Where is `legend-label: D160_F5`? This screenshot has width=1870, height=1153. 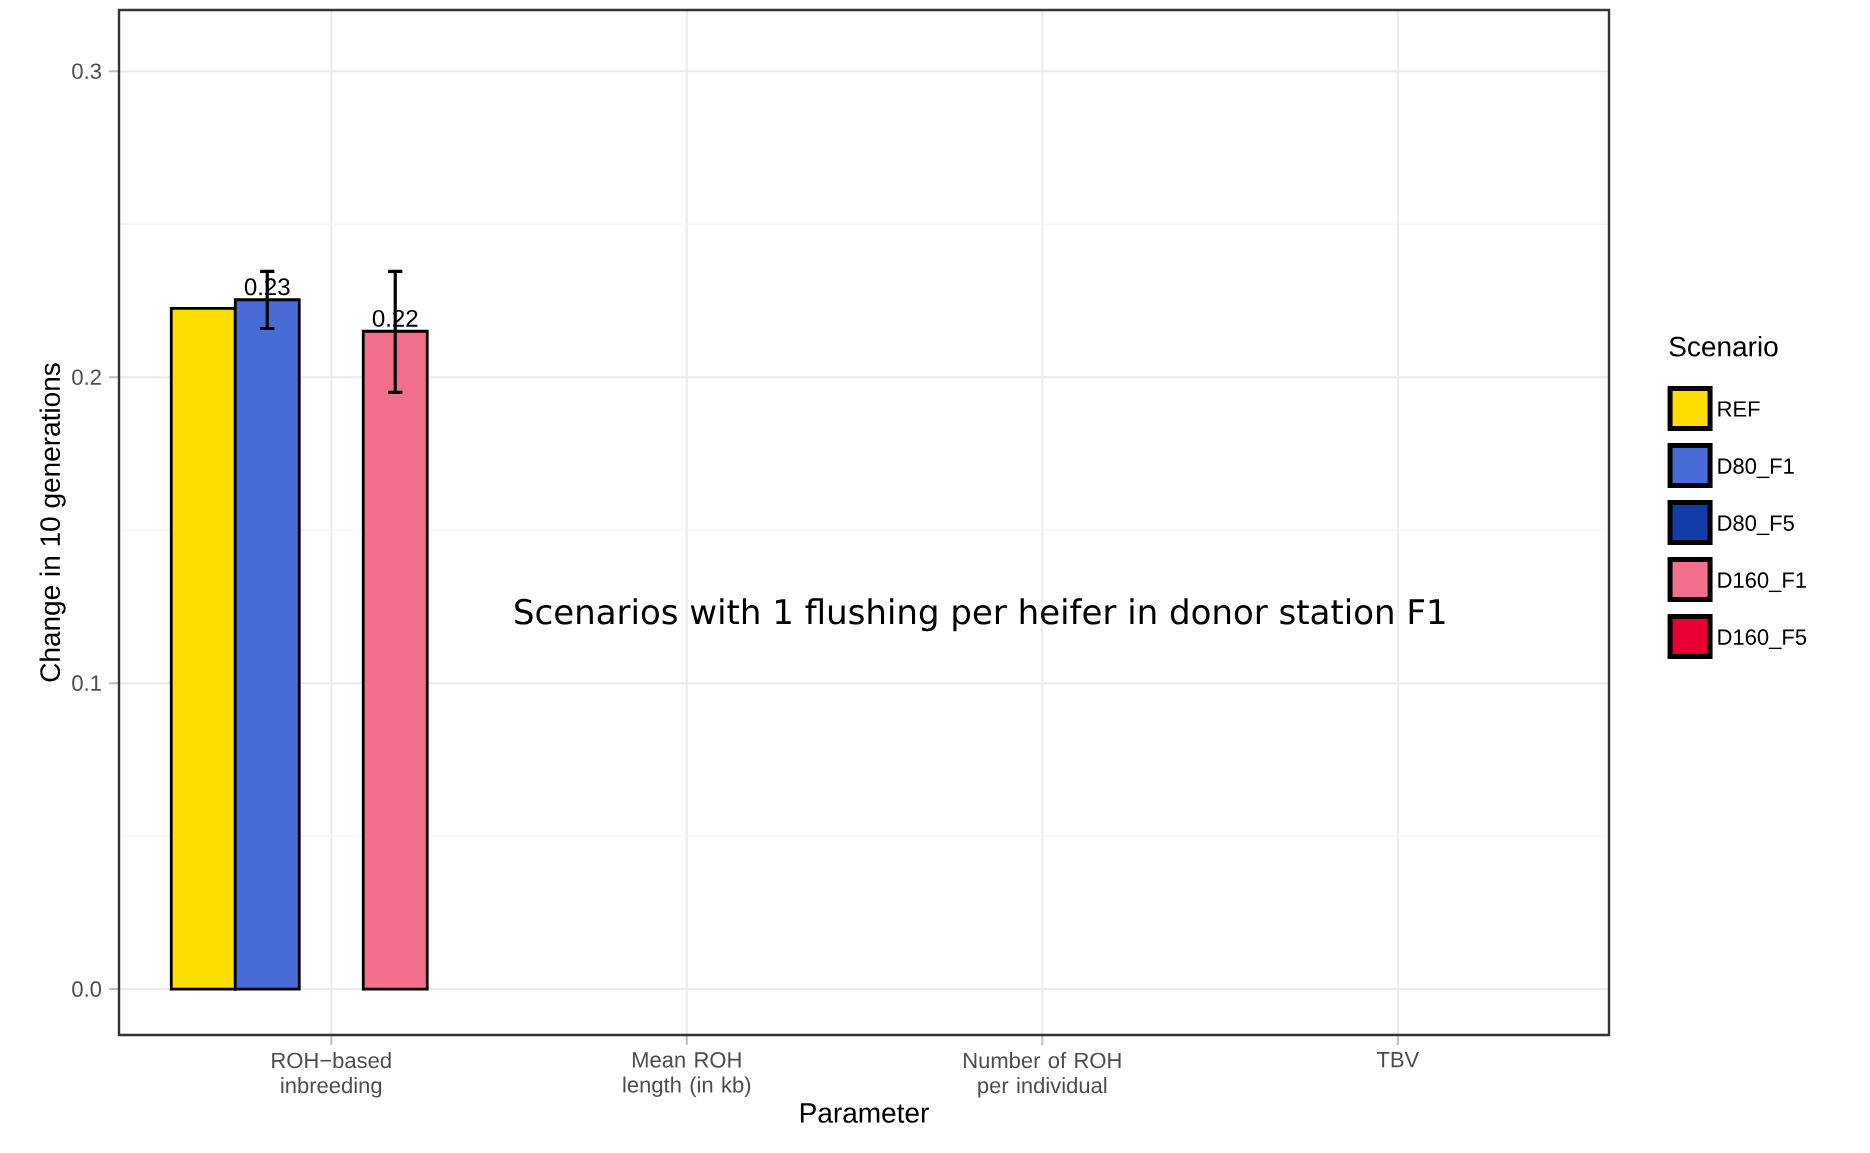 legend-label: D160_F5 is located at coordinates (1762, 639).